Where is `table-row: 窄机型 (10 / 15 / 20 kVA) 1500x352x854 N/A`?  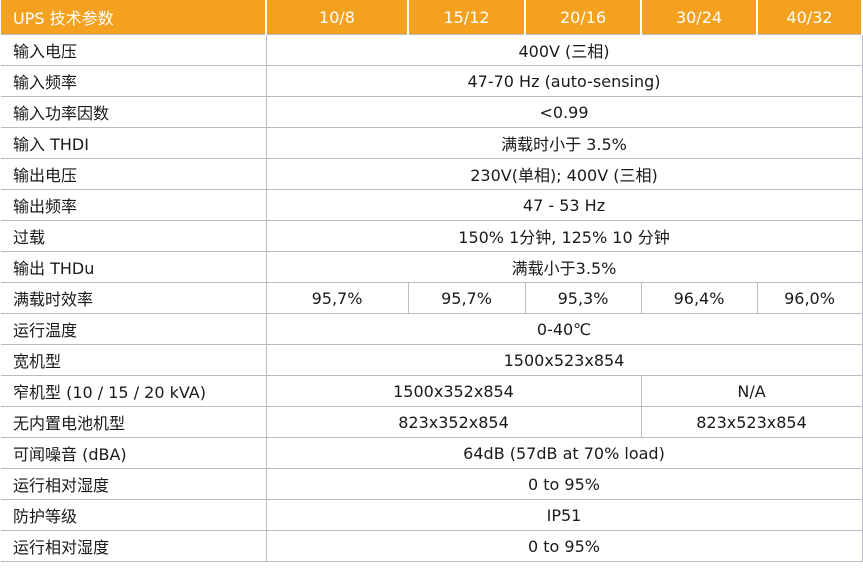 table-row: 窄机型 (10 / 15 / 20 kVA) 1500x352x854 N/A is located at coordinates (432, 391).